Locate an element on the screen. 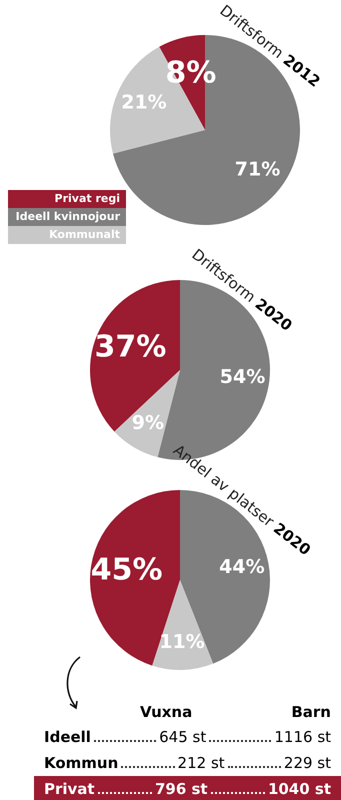 Image resolution: width=341 pixels, height=800 pixels. data-label: 54% is located at coordinates (243, 377).